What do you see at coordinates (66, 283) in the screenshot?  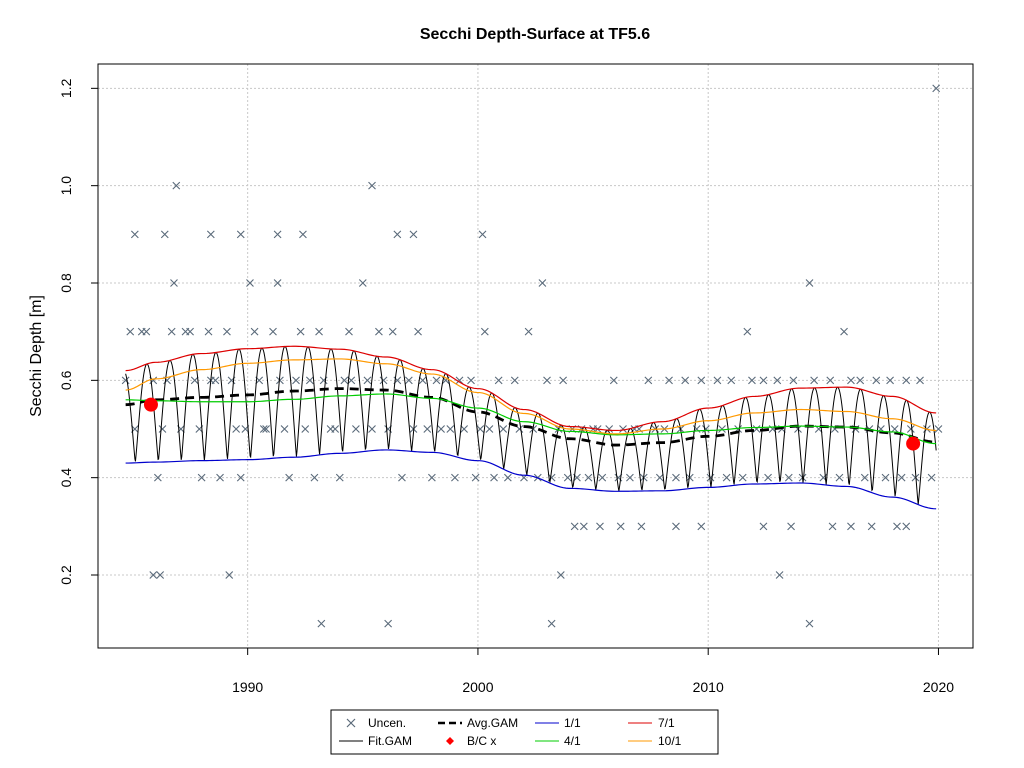 I see `y-tick-label: 0.8` at bounding box center [66, 283].